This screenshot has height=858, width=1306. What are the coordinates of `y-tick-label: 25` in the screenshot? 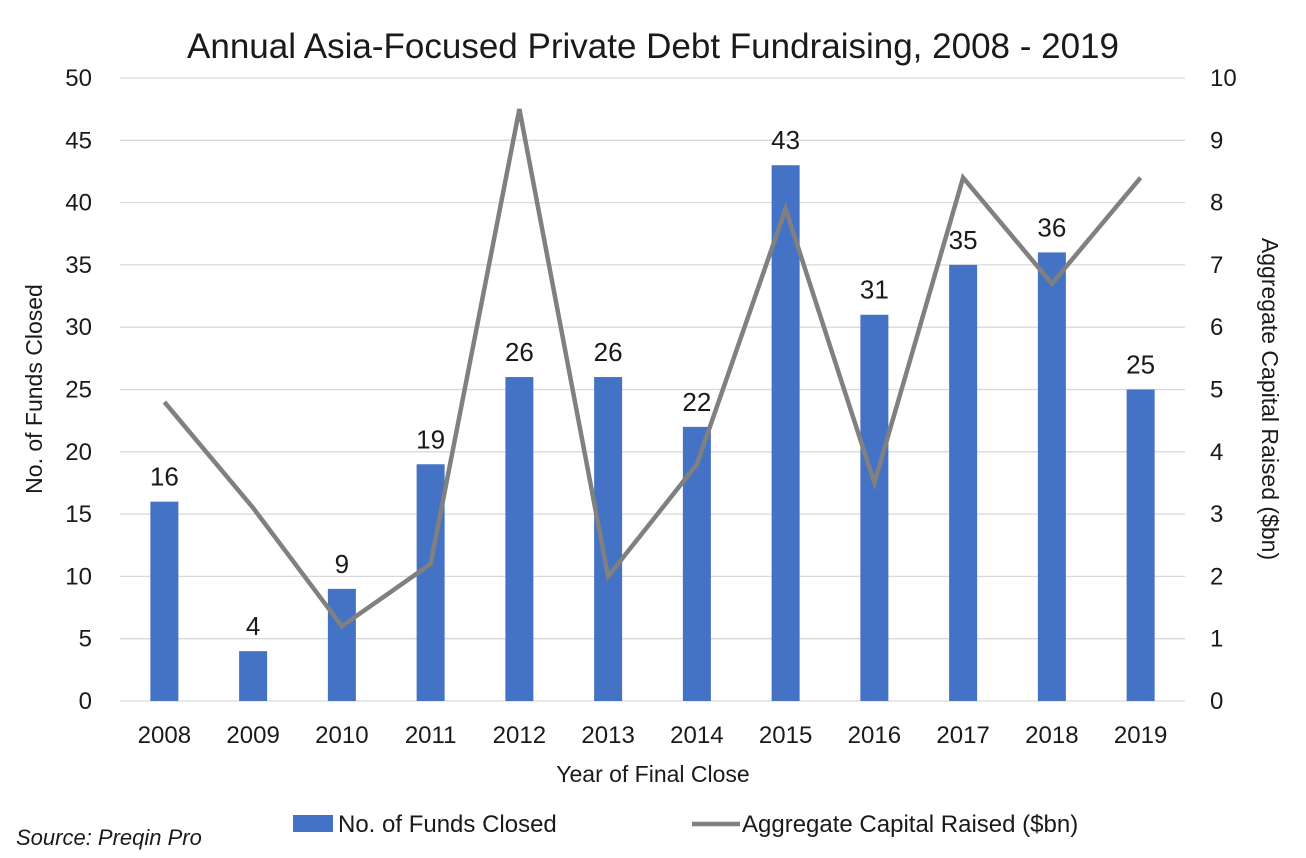 It's located at (78, 390).